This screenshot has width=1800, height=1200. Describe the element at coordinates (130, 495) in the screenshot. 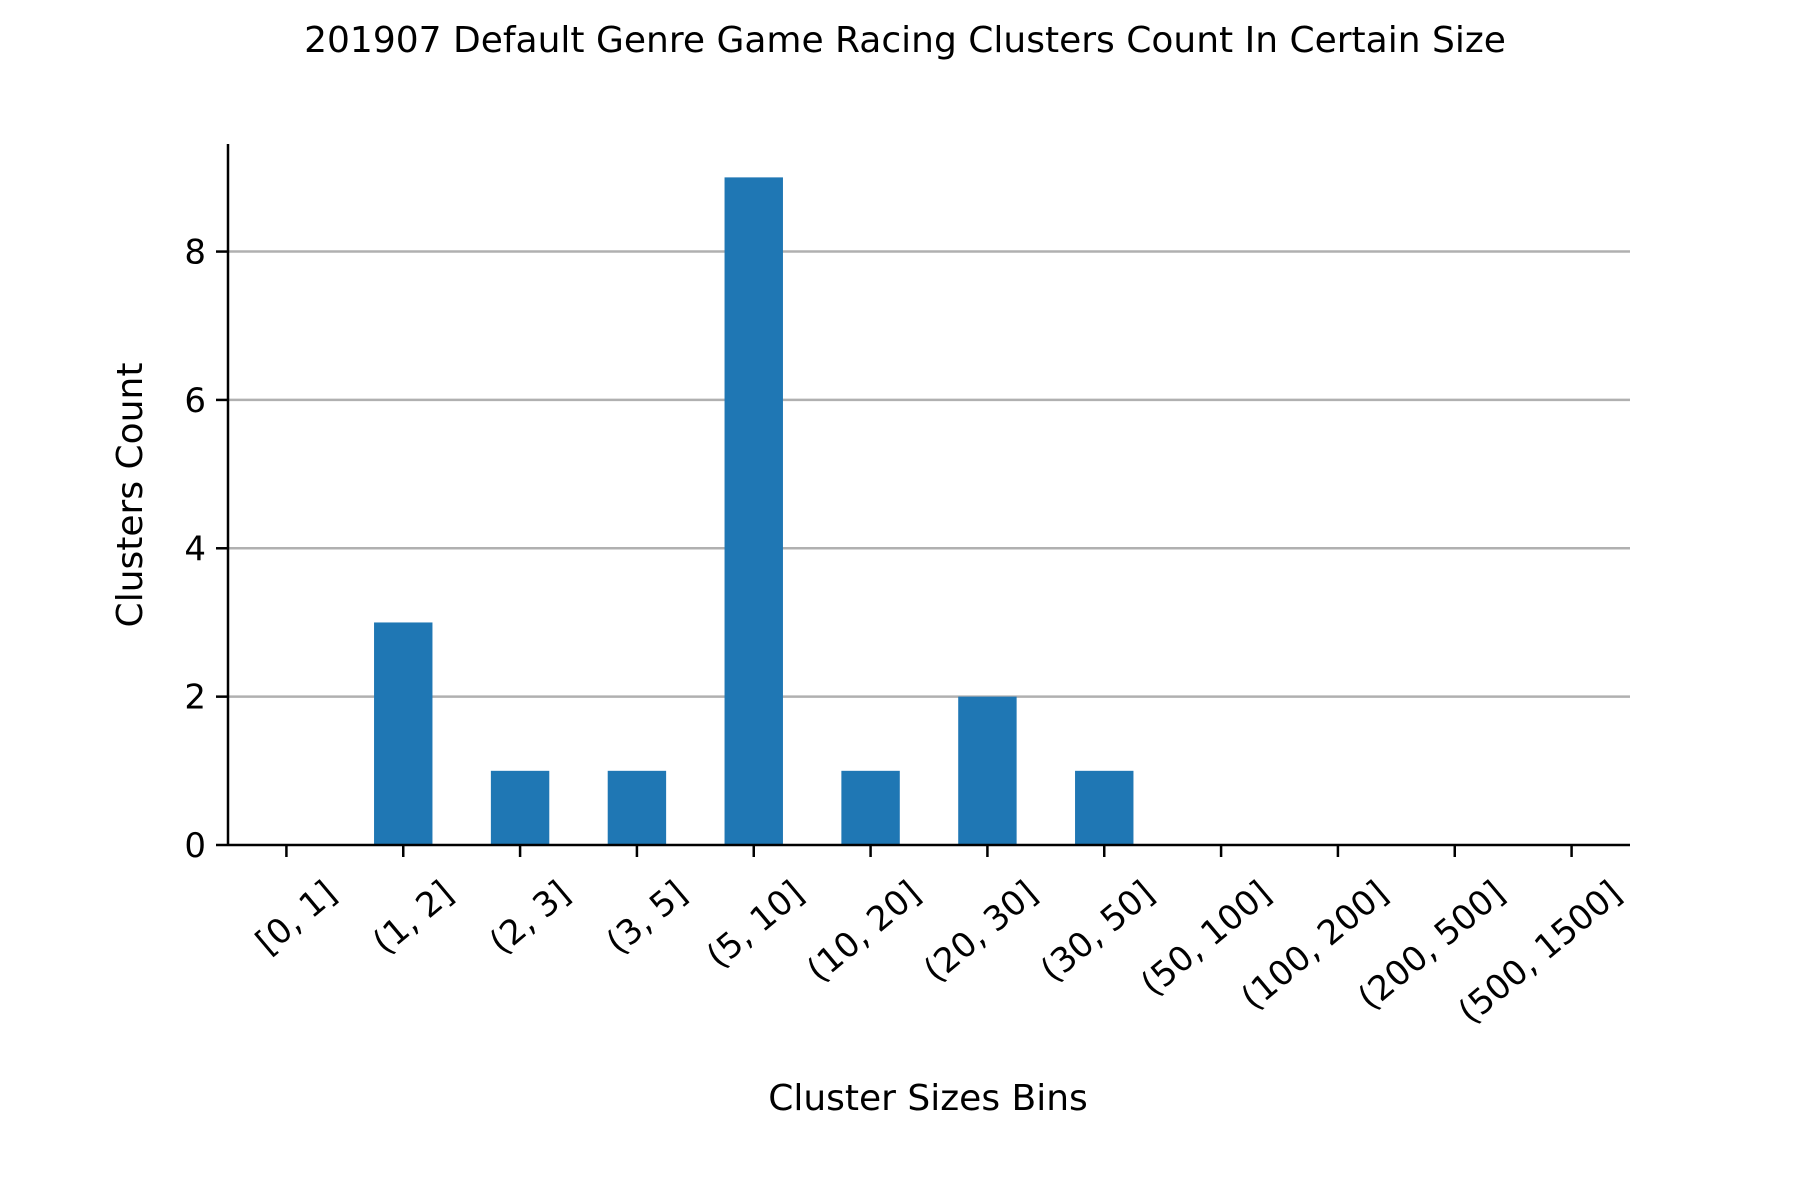

I see `y-axis-title: Clusters Count` at that location.